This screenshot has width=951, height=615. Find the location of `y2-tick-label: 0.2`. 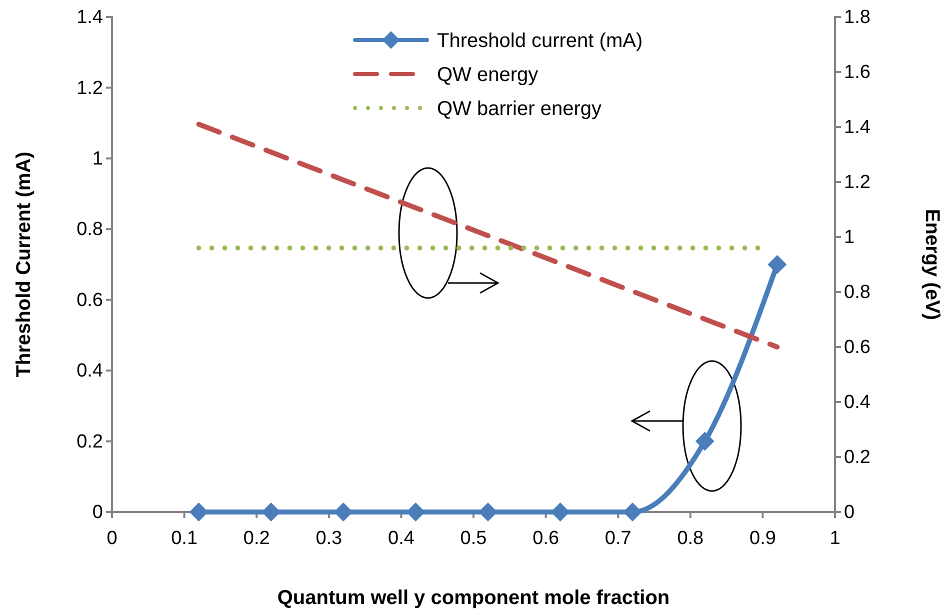

y2-tick-label: 0.2 is located at coordinates (857, 457).